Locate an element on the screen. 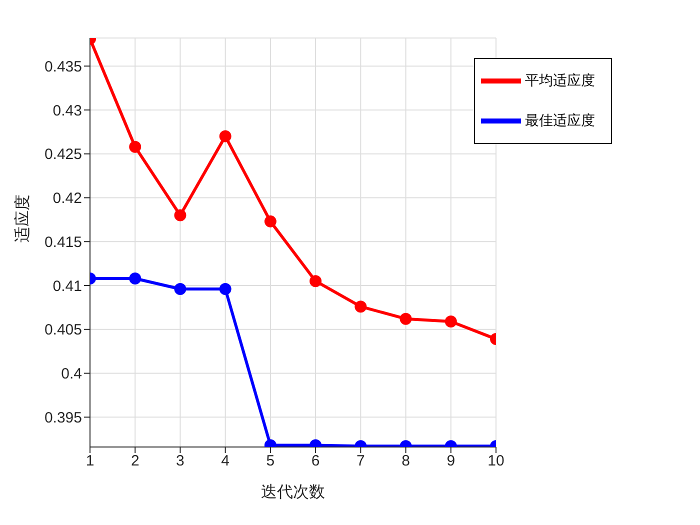 This screenshot has width=700, height=525. x-tick-label: 1 is located at coordinates (90, 461).